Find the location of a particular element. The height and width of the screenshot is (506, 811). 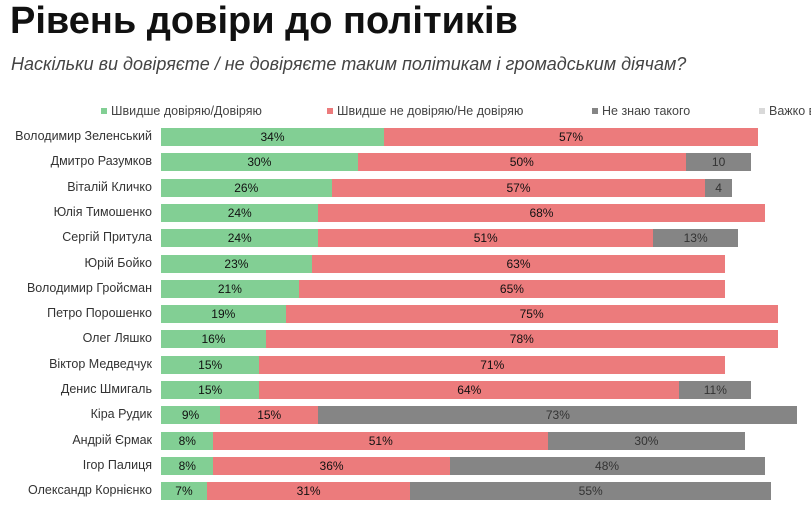

data-label: 23% is located at coordinates (236, 263).